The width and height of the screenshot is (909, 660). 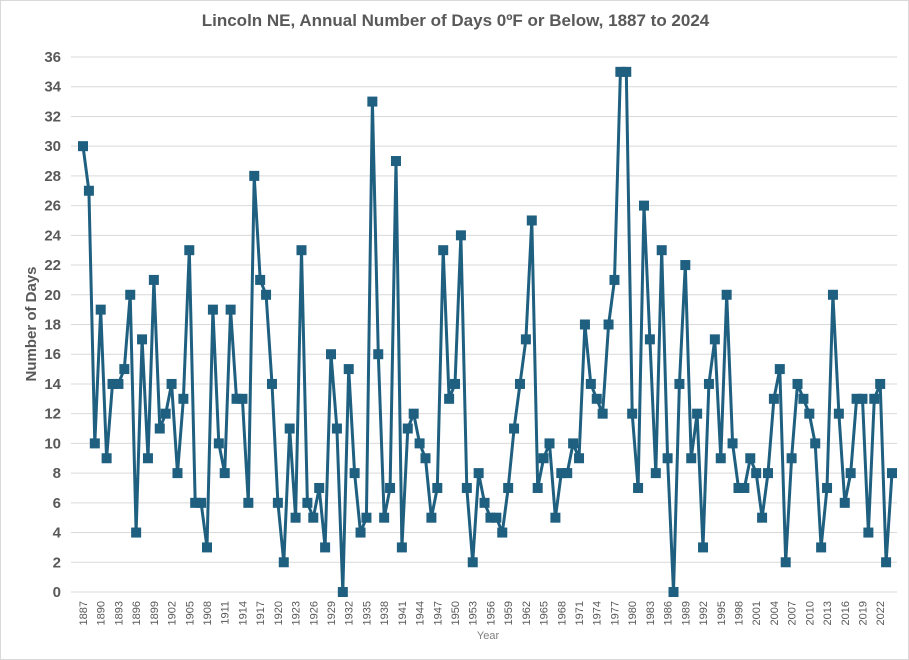 I want to click on x-tick-label: 1974, so click(x=598, y=613).